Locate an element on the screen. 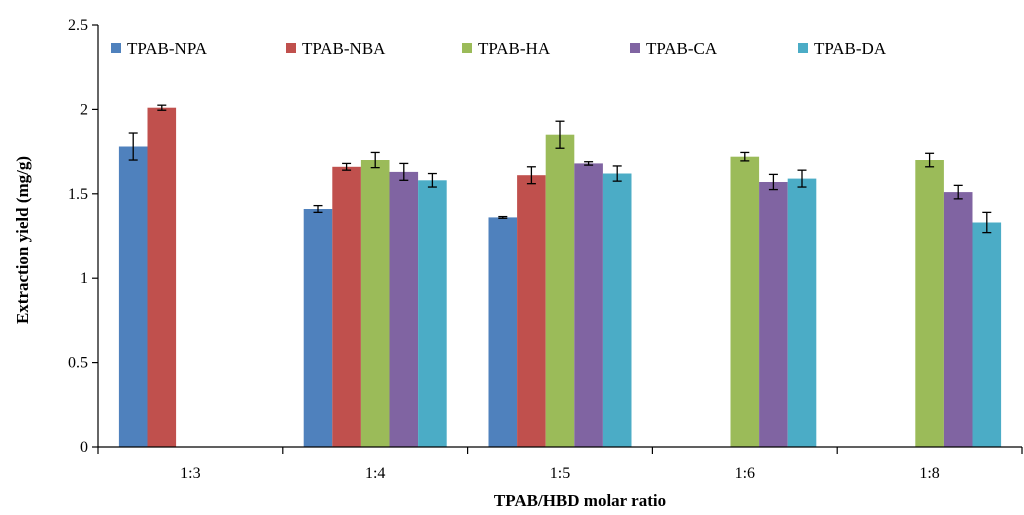 This screenshot has width=1024, height=515. legend-label: TPAB-HA is located at coordinates (514, 48).